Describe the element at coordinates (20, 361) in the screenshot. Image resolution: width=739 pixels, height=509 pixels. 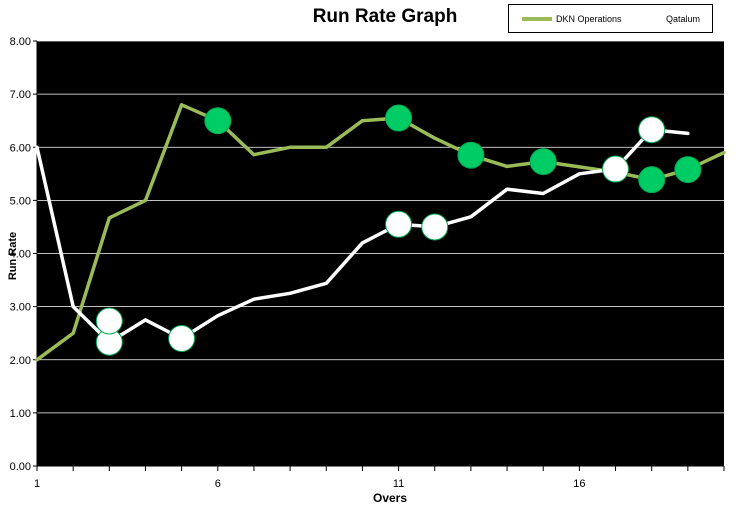
I see `y-tick-label: 2.00` at that location.